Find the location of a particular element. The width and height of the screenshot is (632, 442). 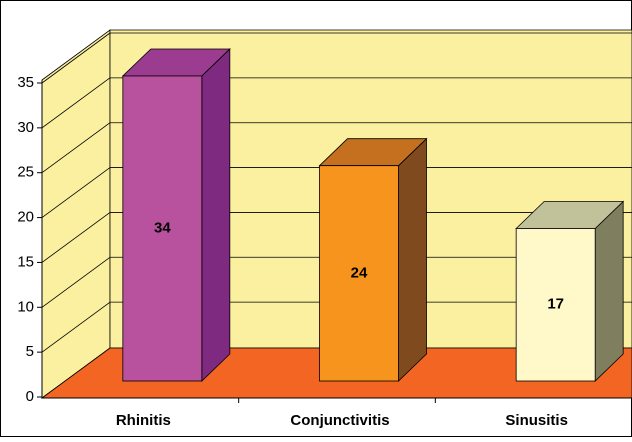

y-tick-label: 25 is located at coordinates (25, 172).